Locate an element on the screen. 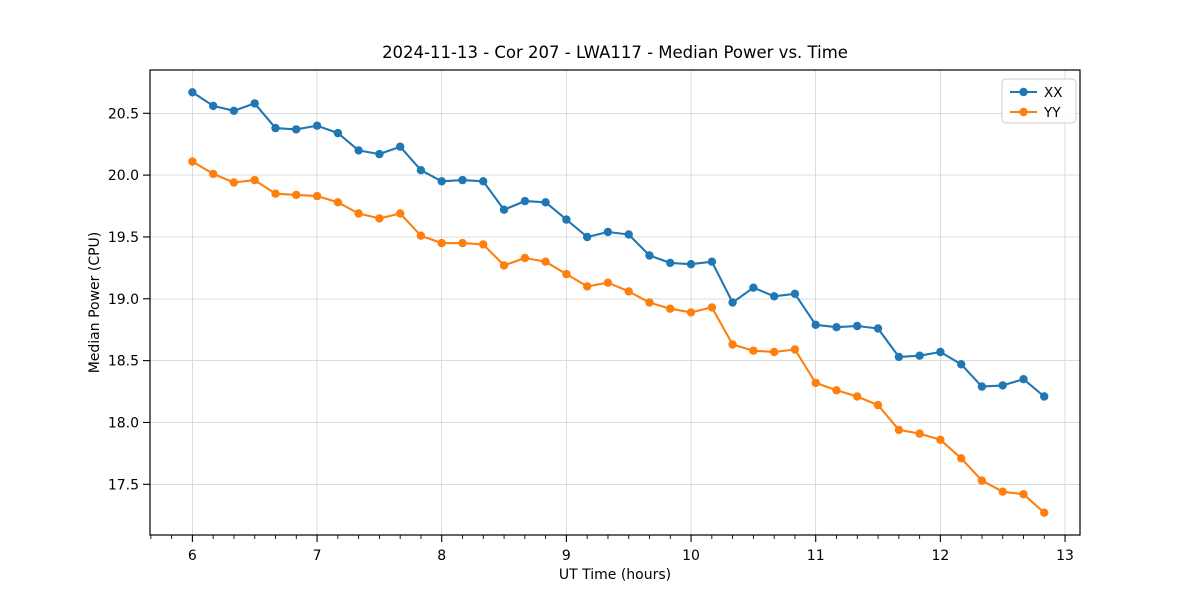  x-tick-label: 11 is located at coordinates (816, 556).